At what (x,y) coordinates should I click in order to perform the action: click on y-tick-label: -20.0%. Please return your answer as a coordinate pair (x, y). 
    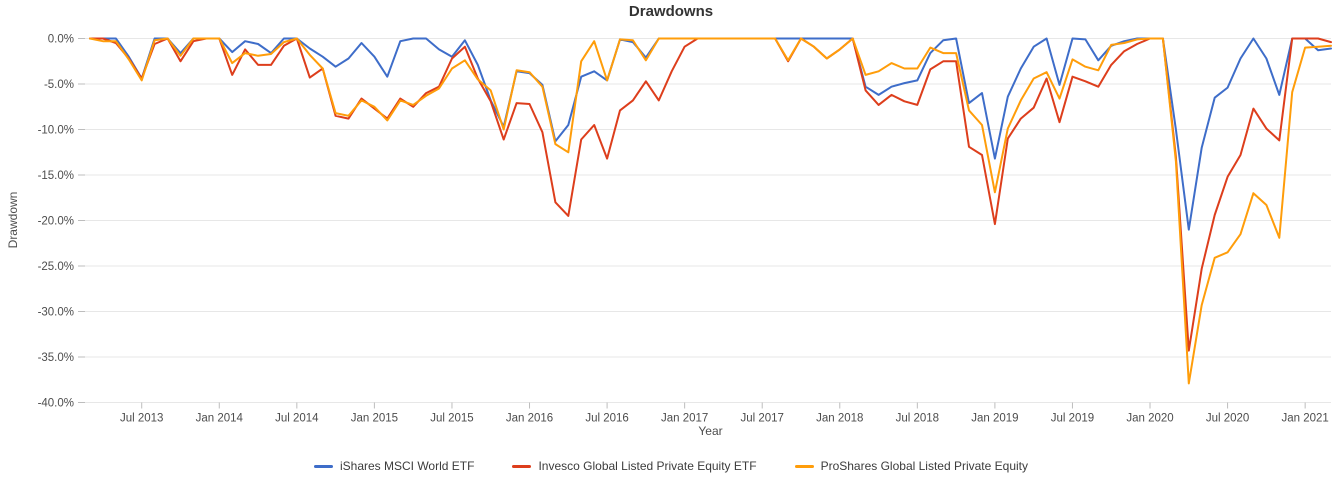
    Looking at the image, I should click on (56, 222).